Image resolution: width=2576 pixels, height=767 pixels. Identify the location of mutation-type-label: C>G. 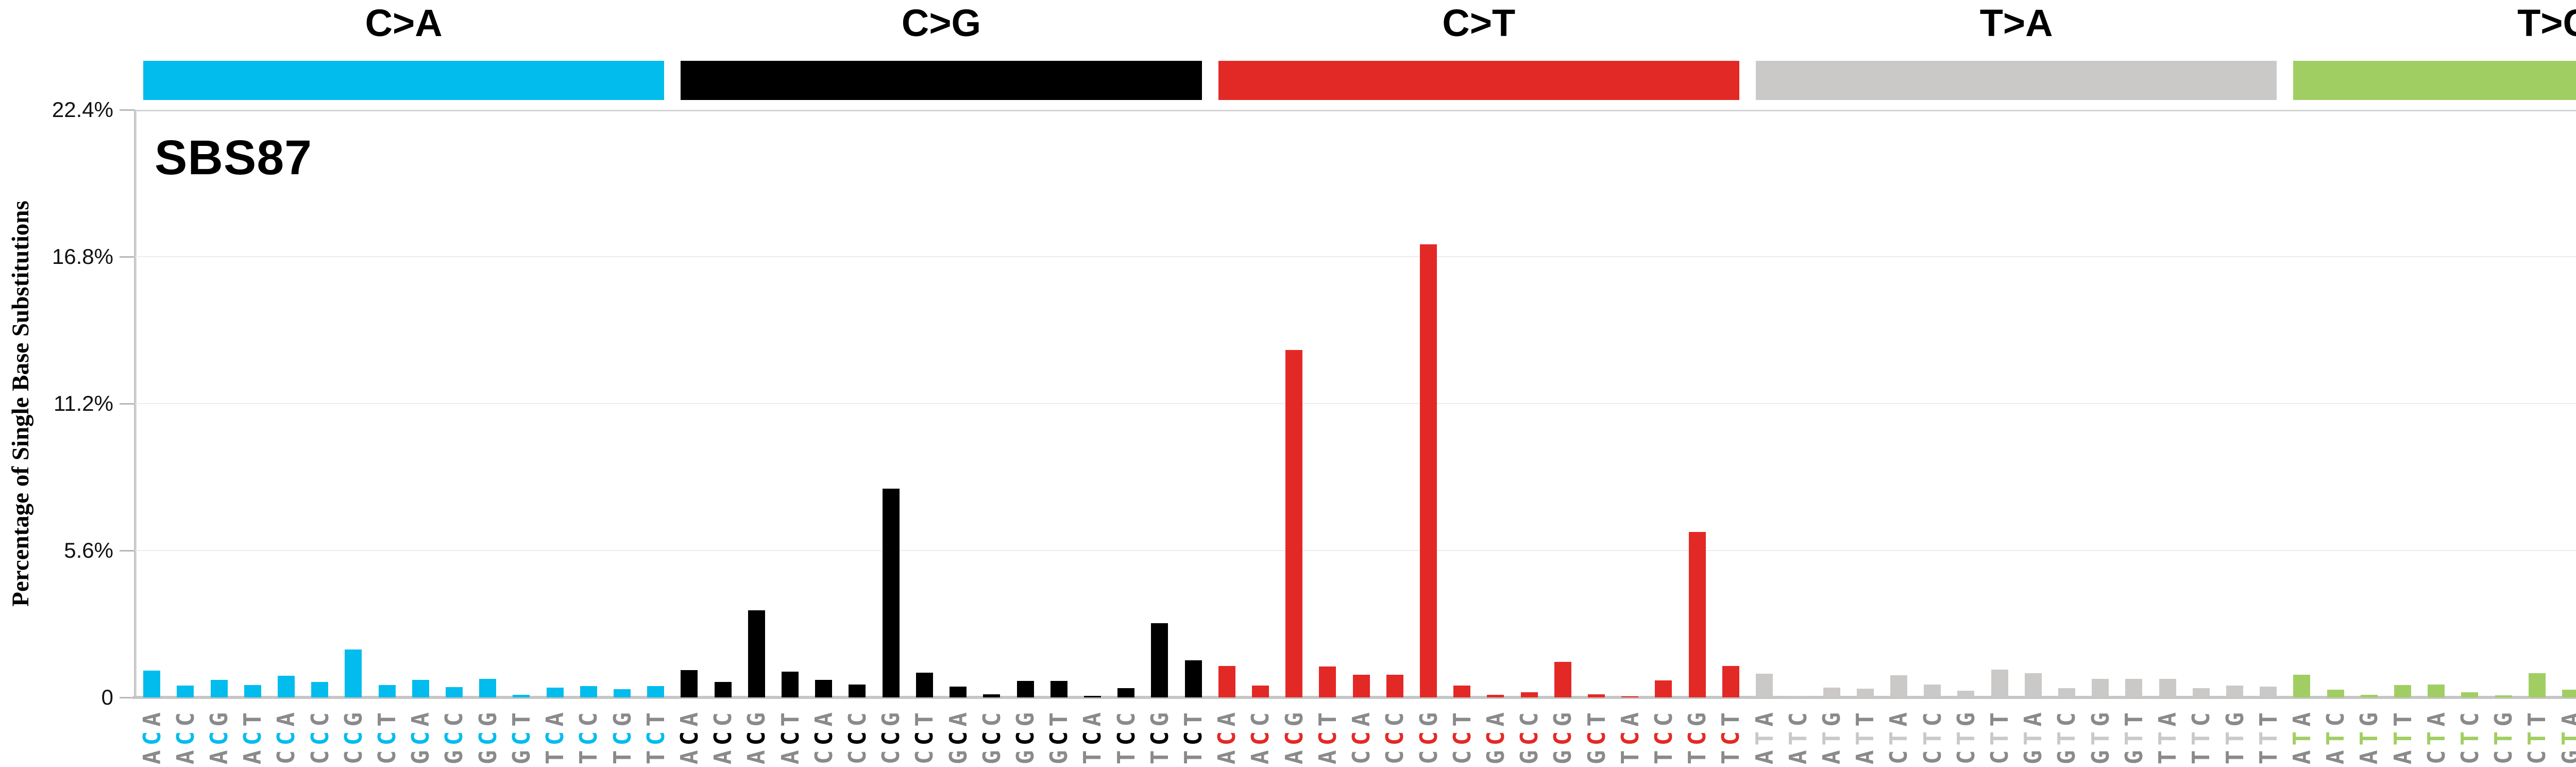
(941, 23).